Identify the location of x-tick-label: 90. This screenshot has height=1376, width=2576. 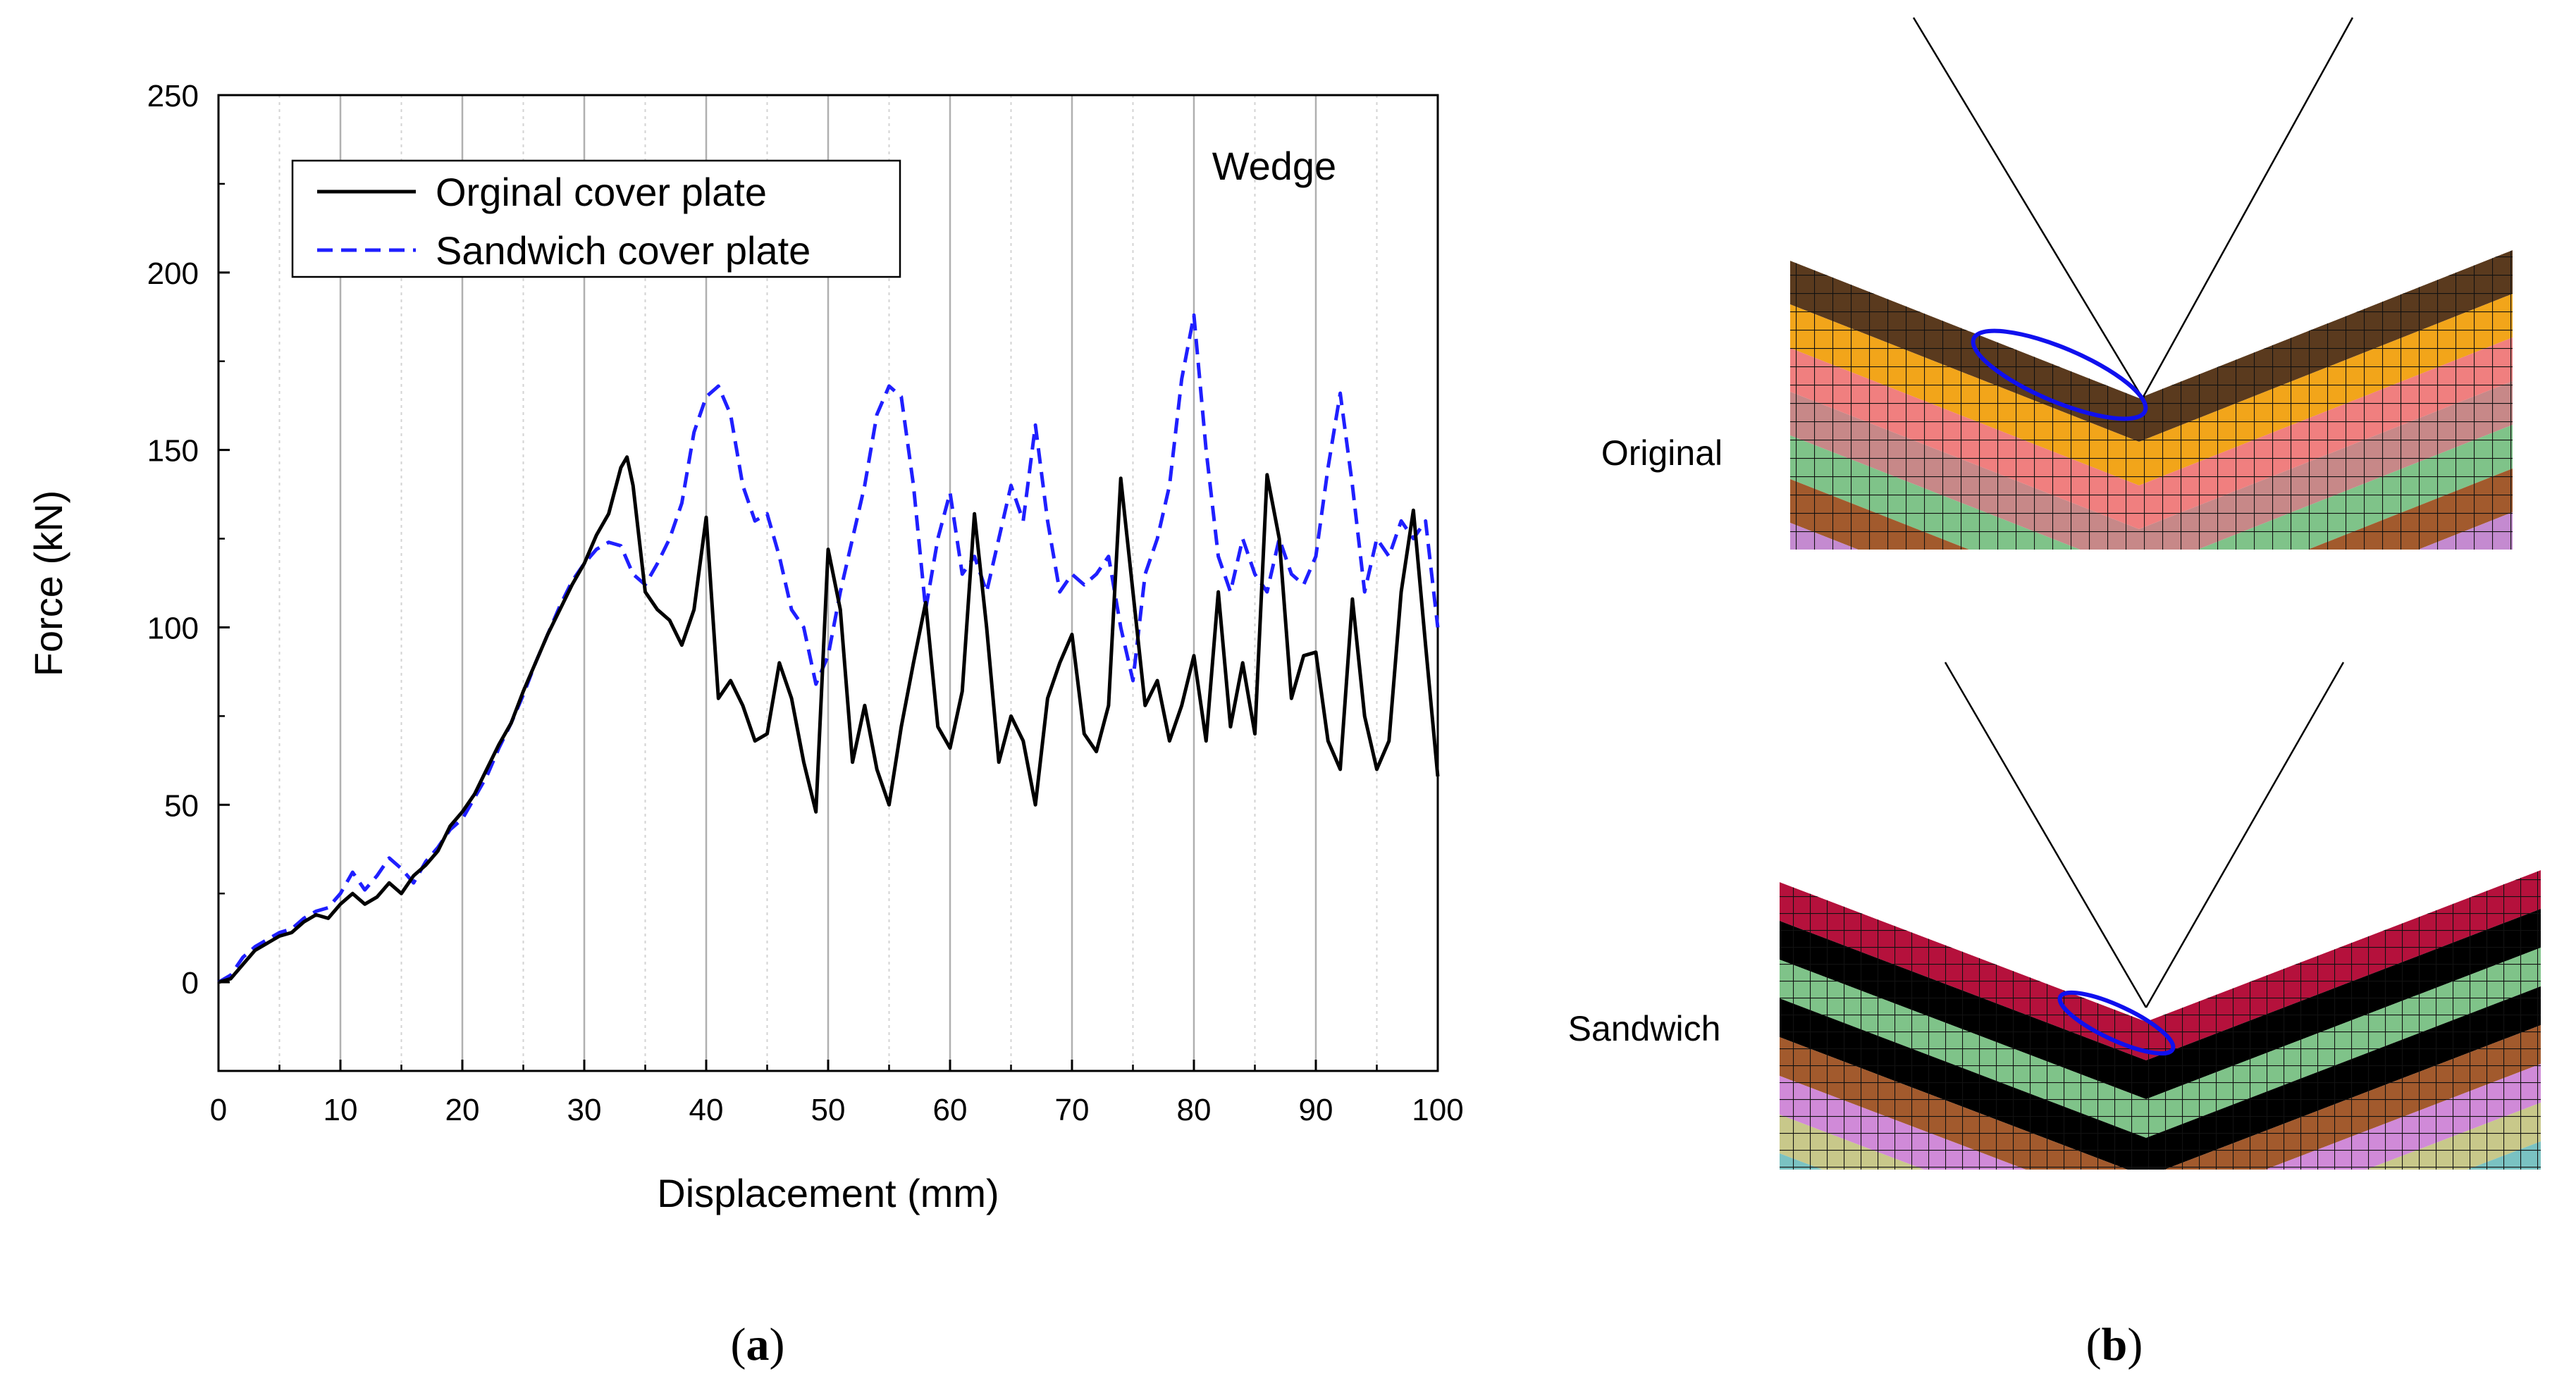
(1316, 1110).